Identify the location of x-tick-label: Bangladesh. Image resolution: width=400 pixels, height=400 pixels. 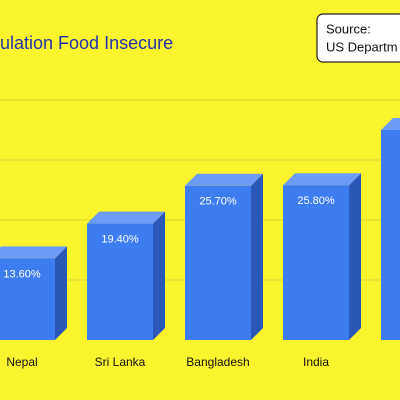
(217, 362).